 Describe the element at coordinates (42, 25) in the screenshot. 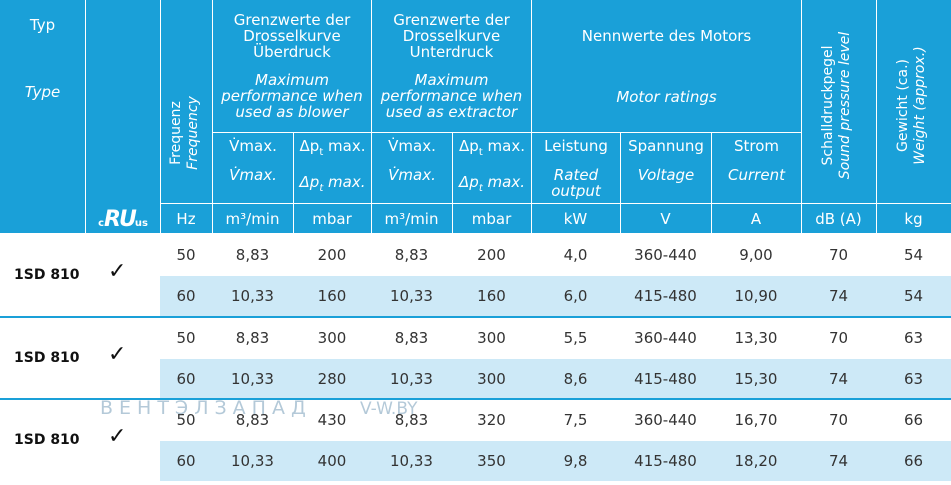

I see `type-label-de: Typ` at that location.